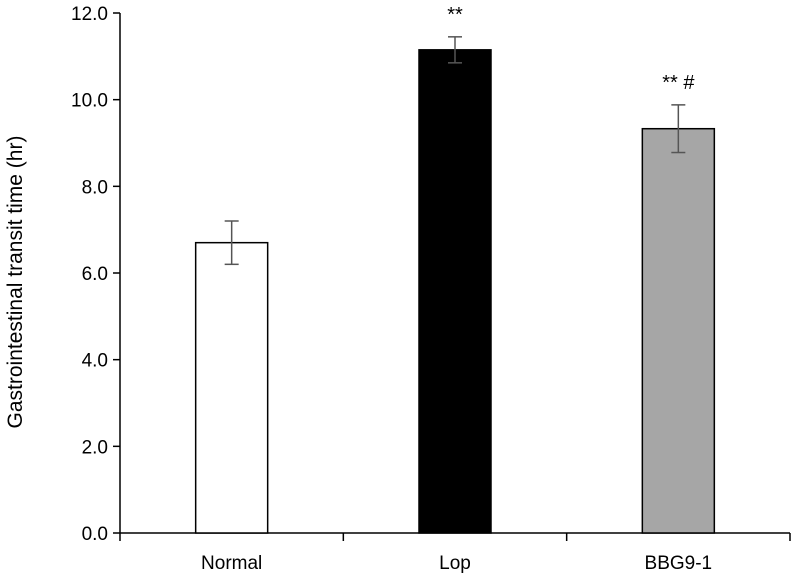 This screenshot has height=581, width=800. Describe the element at coordinates (455, 563) in the screenshot. I see `category-label: Lop` at that location.